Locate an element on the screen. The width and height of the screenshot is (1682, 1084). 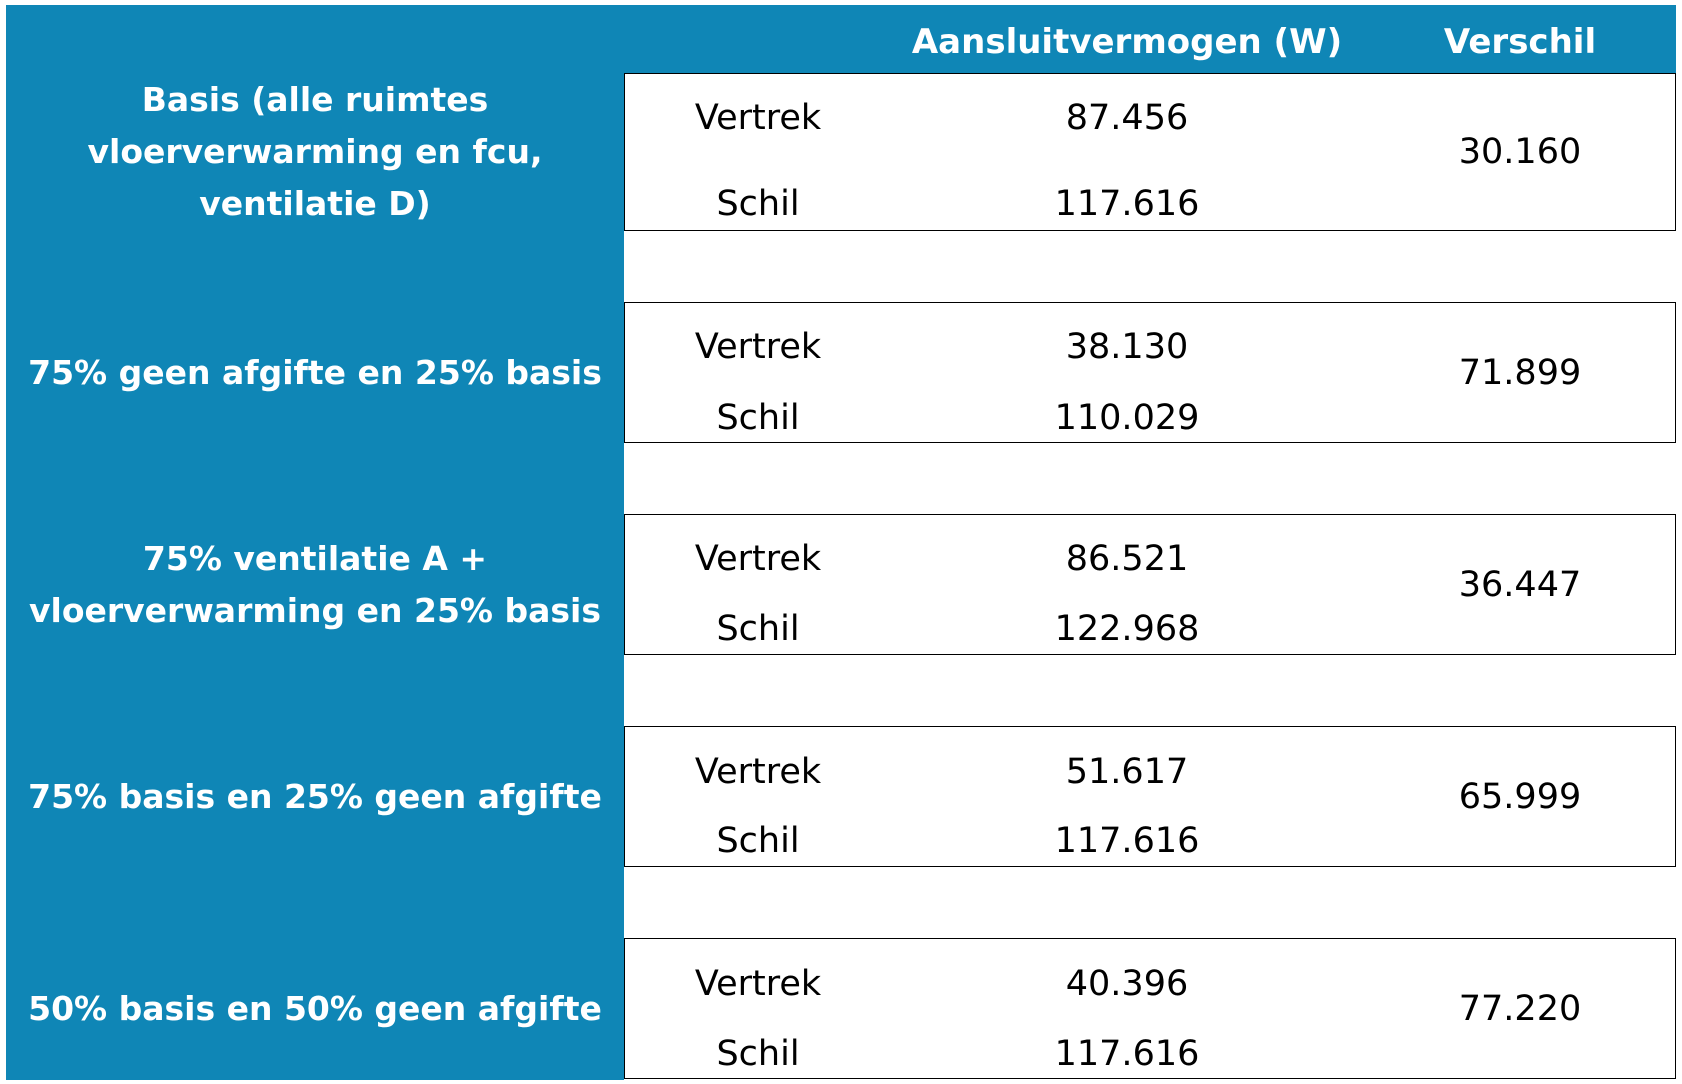
schil-value: 122.968 is located at coordinates (1127, 629).